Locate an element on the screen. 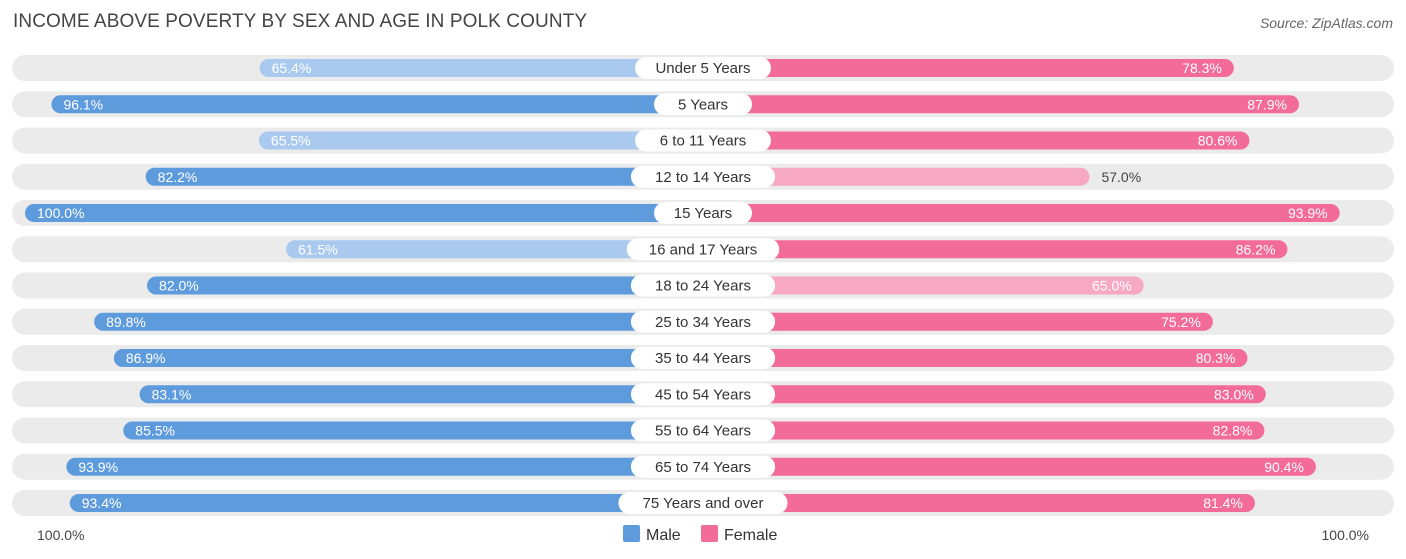 The image size is (1406, 559). chart-row: 61.5% 86.2% 16 and 17 Years is located at coordinates (703, 249).